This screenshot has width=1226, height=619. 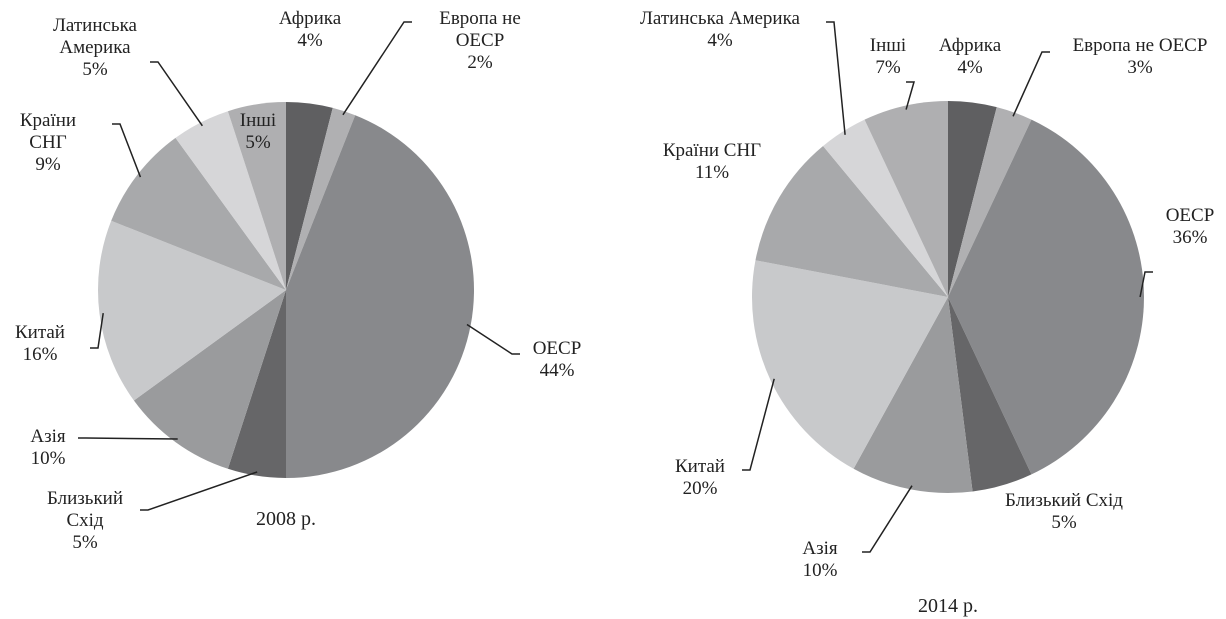 I want to click on value-label: 7%, so click(x=888, y=67).